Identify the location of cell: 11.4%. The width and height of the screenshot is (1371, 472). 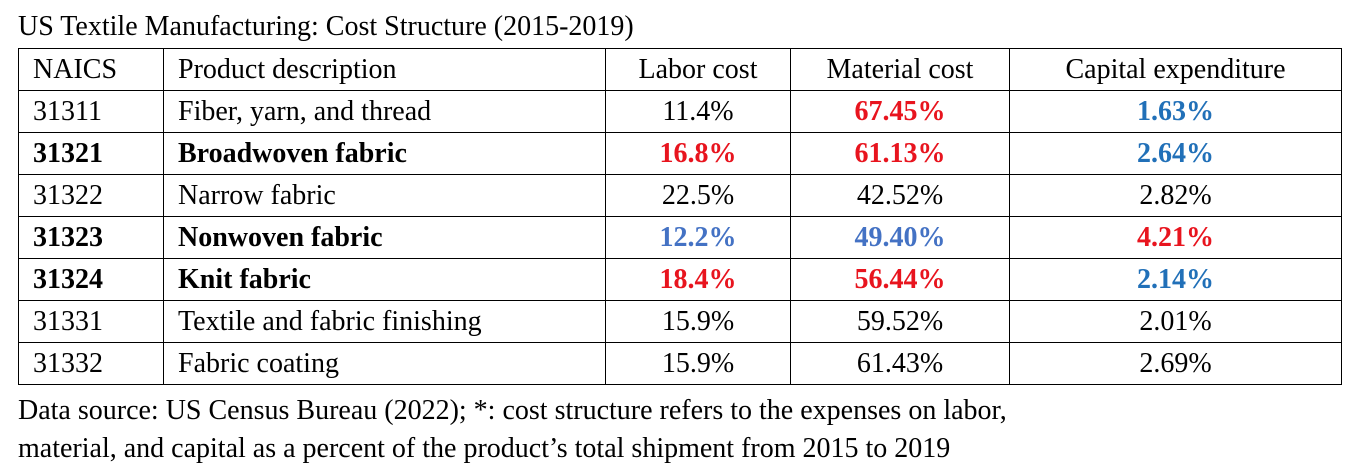
(698, 111).